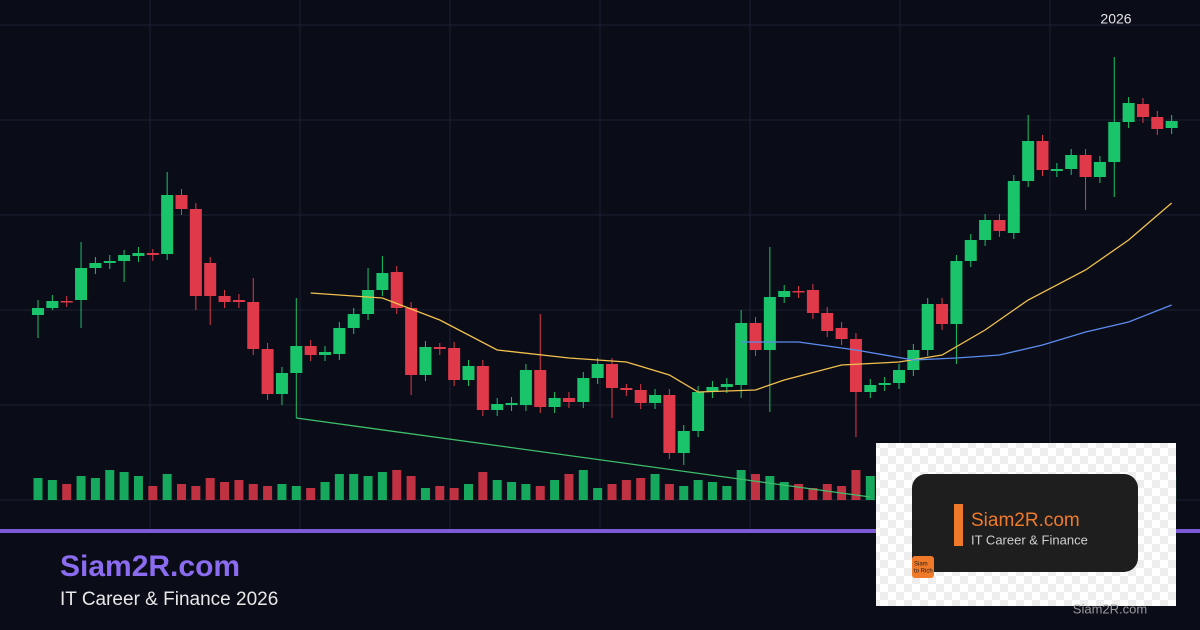 This screenshot has height=630, width=1200. Describe the element at coordinates (169, 599) in the screenshot. I see `brand-subtitle: IT Career & Finance 2026` at that location.